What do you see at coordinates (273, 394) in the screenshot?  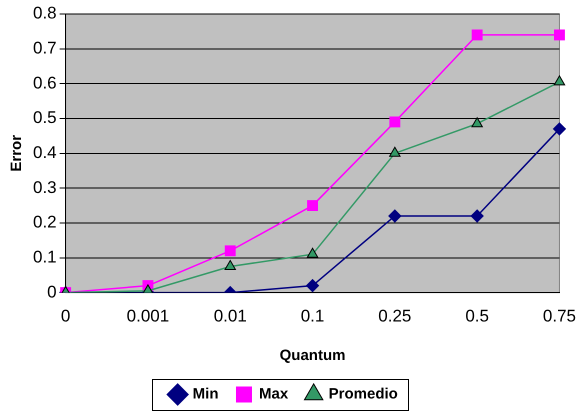 I see `legend-label: Max` at bounding box center [273, 394].